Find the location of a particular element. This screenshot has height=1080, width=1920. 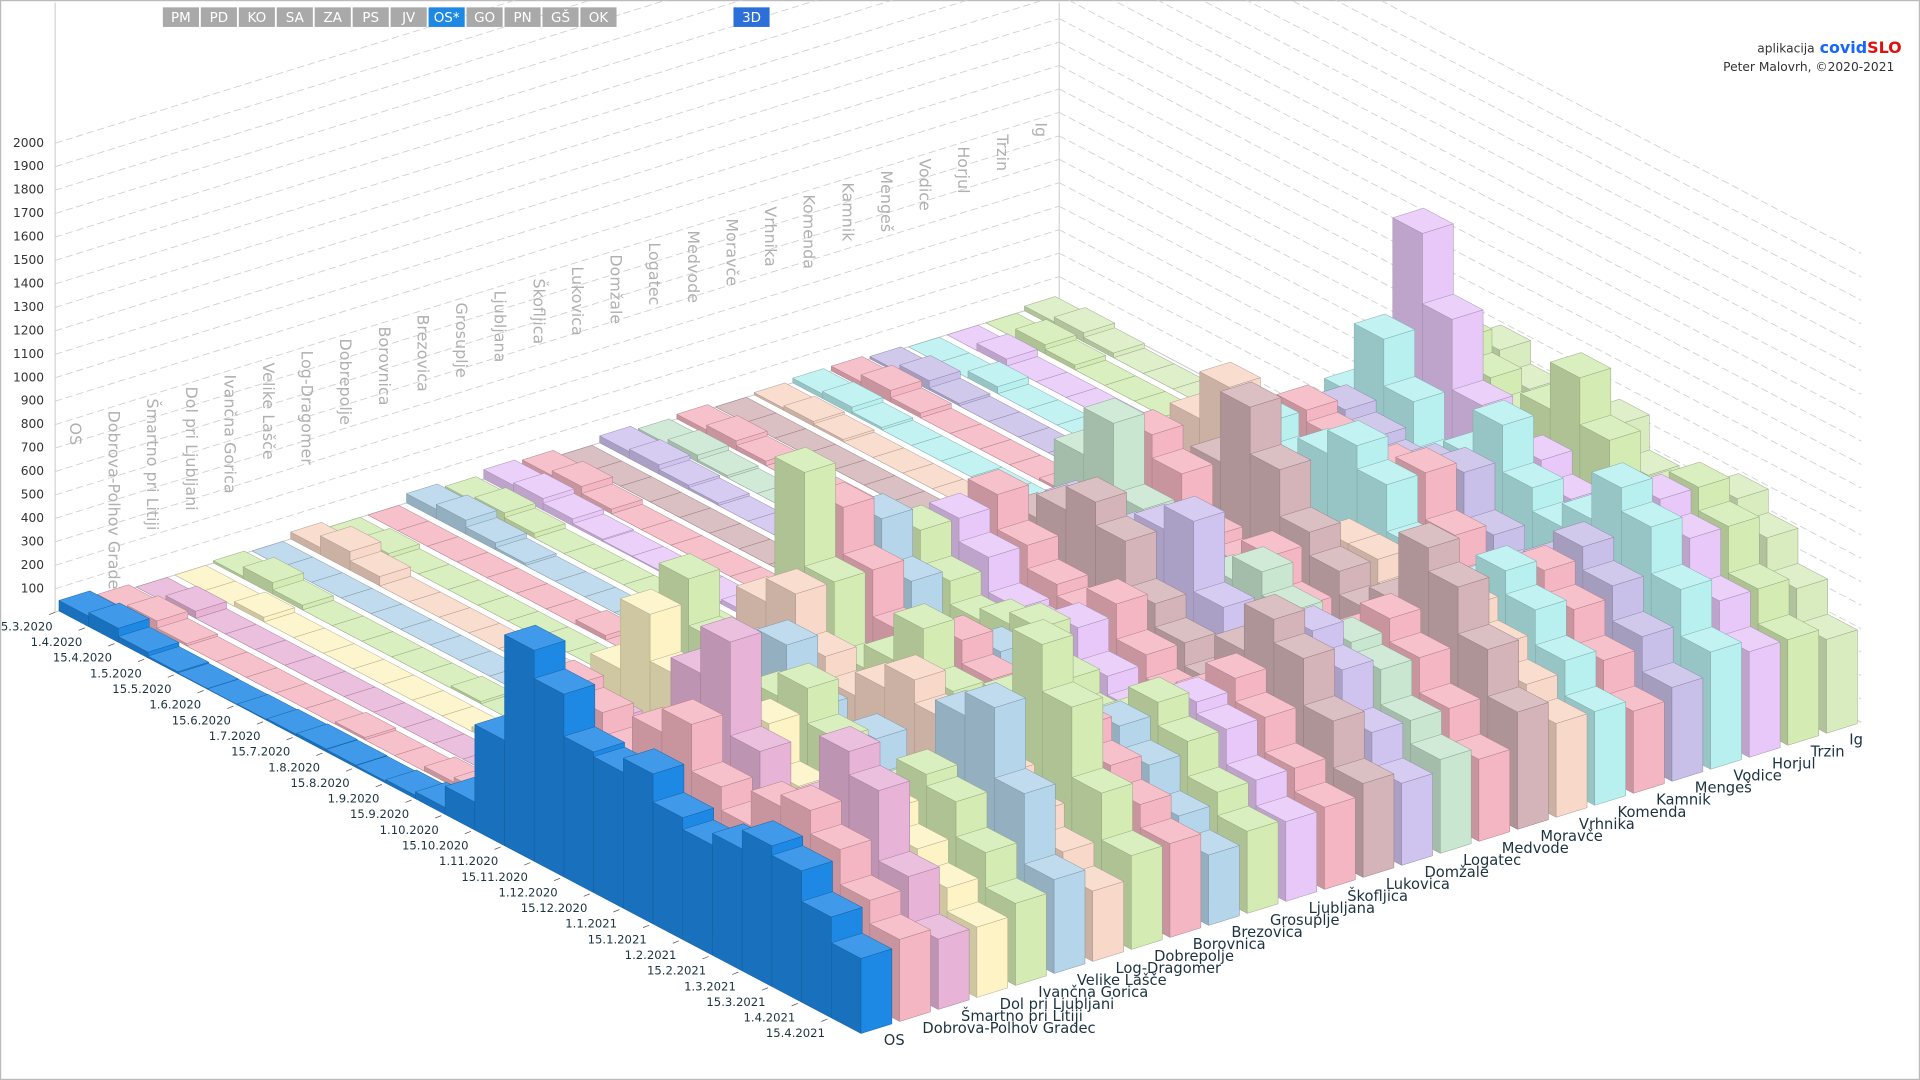

series-label: Horjul is located at coordinates (1794, 764).